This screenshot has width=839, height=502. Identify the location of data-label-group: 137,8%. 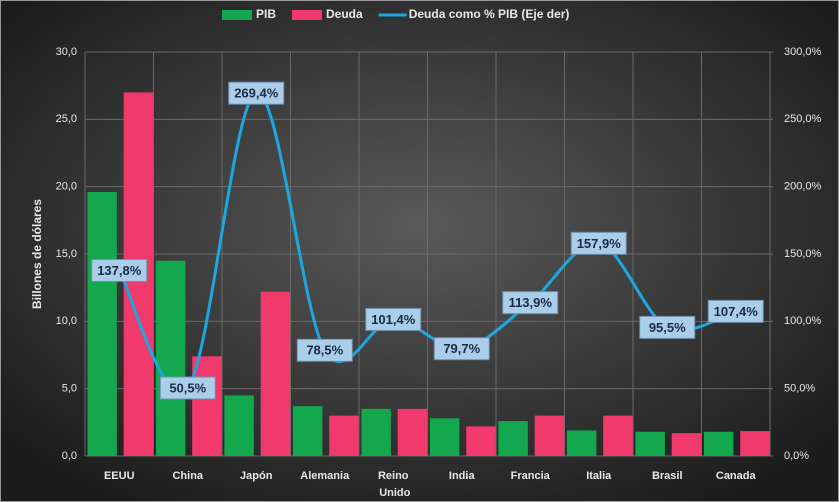
(119, 270).